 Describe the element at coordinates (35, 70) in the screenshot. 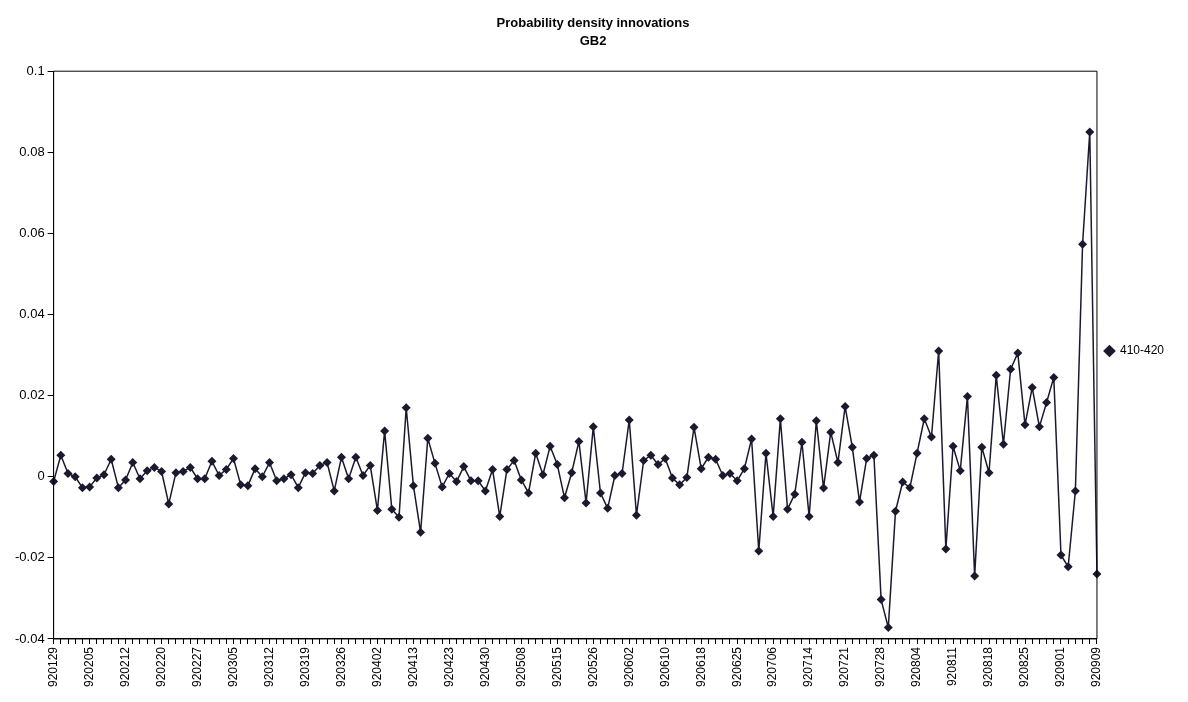

I see `y-tick-label: 0.1` at that location.